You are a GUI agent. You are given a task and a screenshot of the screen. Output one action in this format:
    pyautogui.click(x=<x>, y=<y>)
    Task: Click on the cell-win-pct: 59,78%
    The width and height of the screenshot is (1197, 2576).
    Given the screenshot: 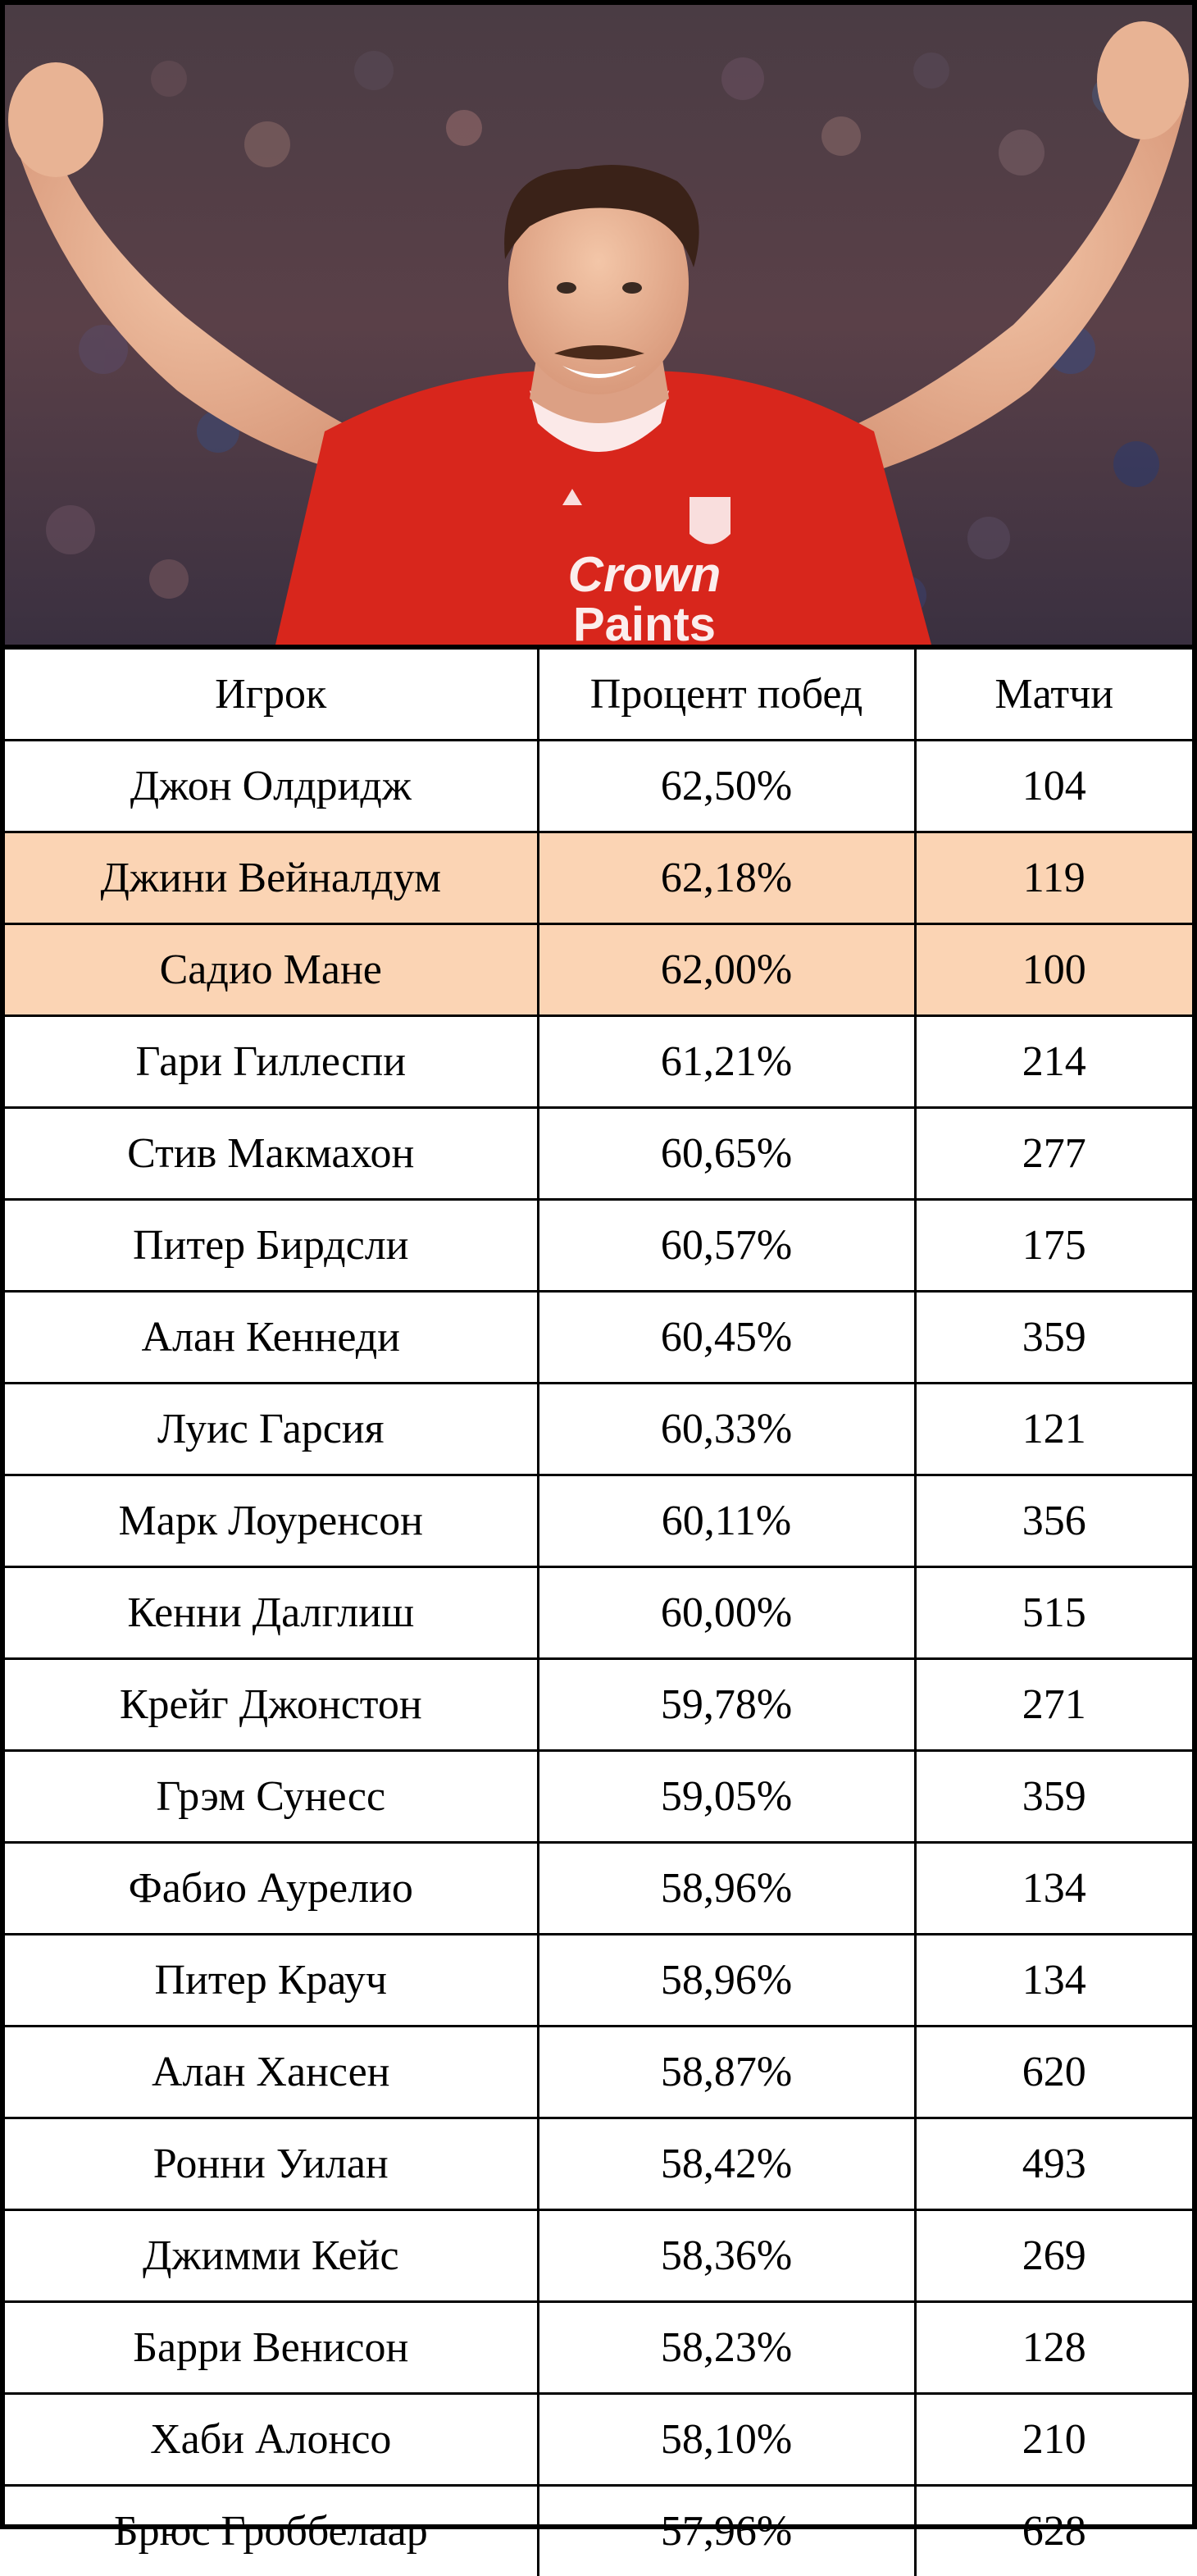 What is the action you would take?
    pyautogui.click(x=726, y=1705)
    